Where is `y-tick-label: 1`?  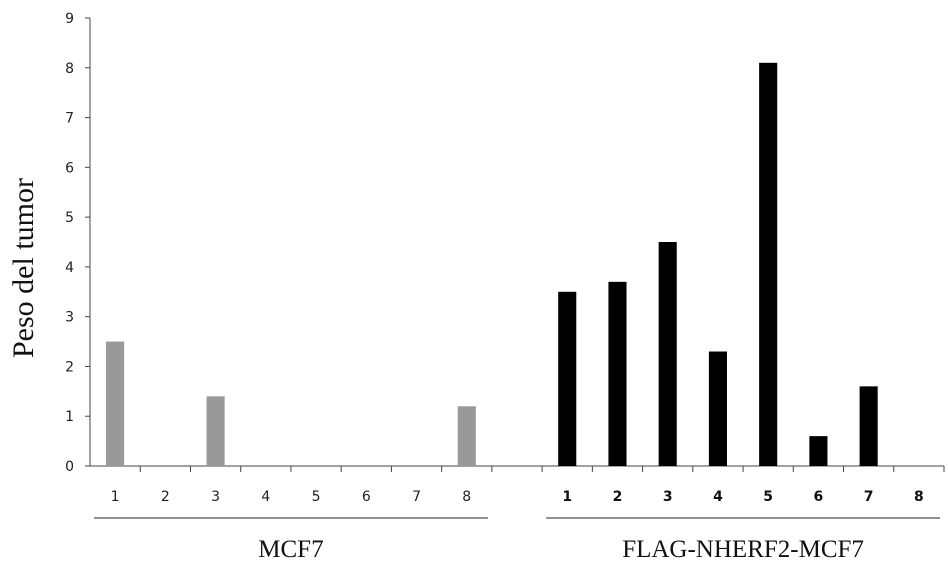
y-tick-label: 1 is located at coordinates (69, 417).